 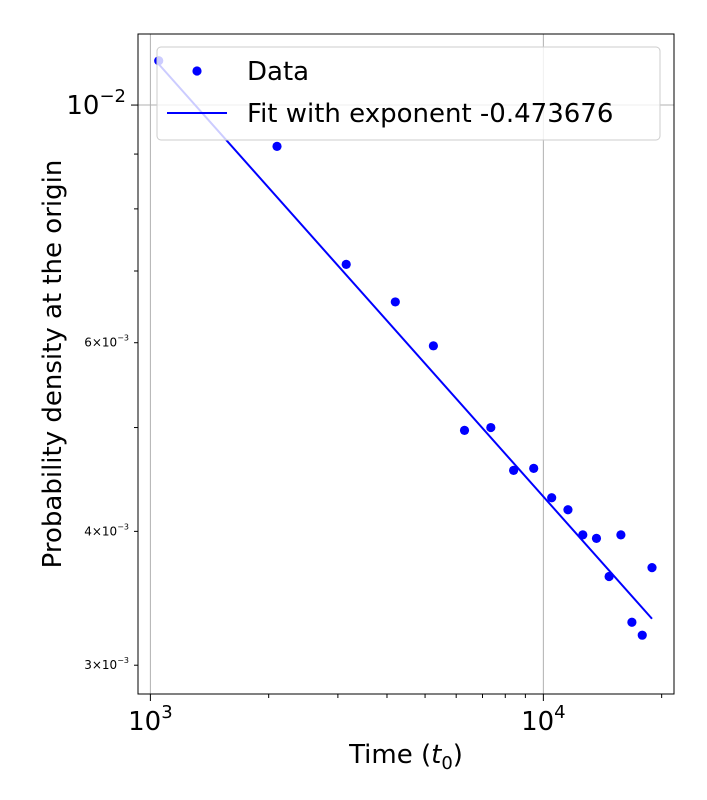 I want to click on x-tick-label: 10³, so click(x=150, y=719).